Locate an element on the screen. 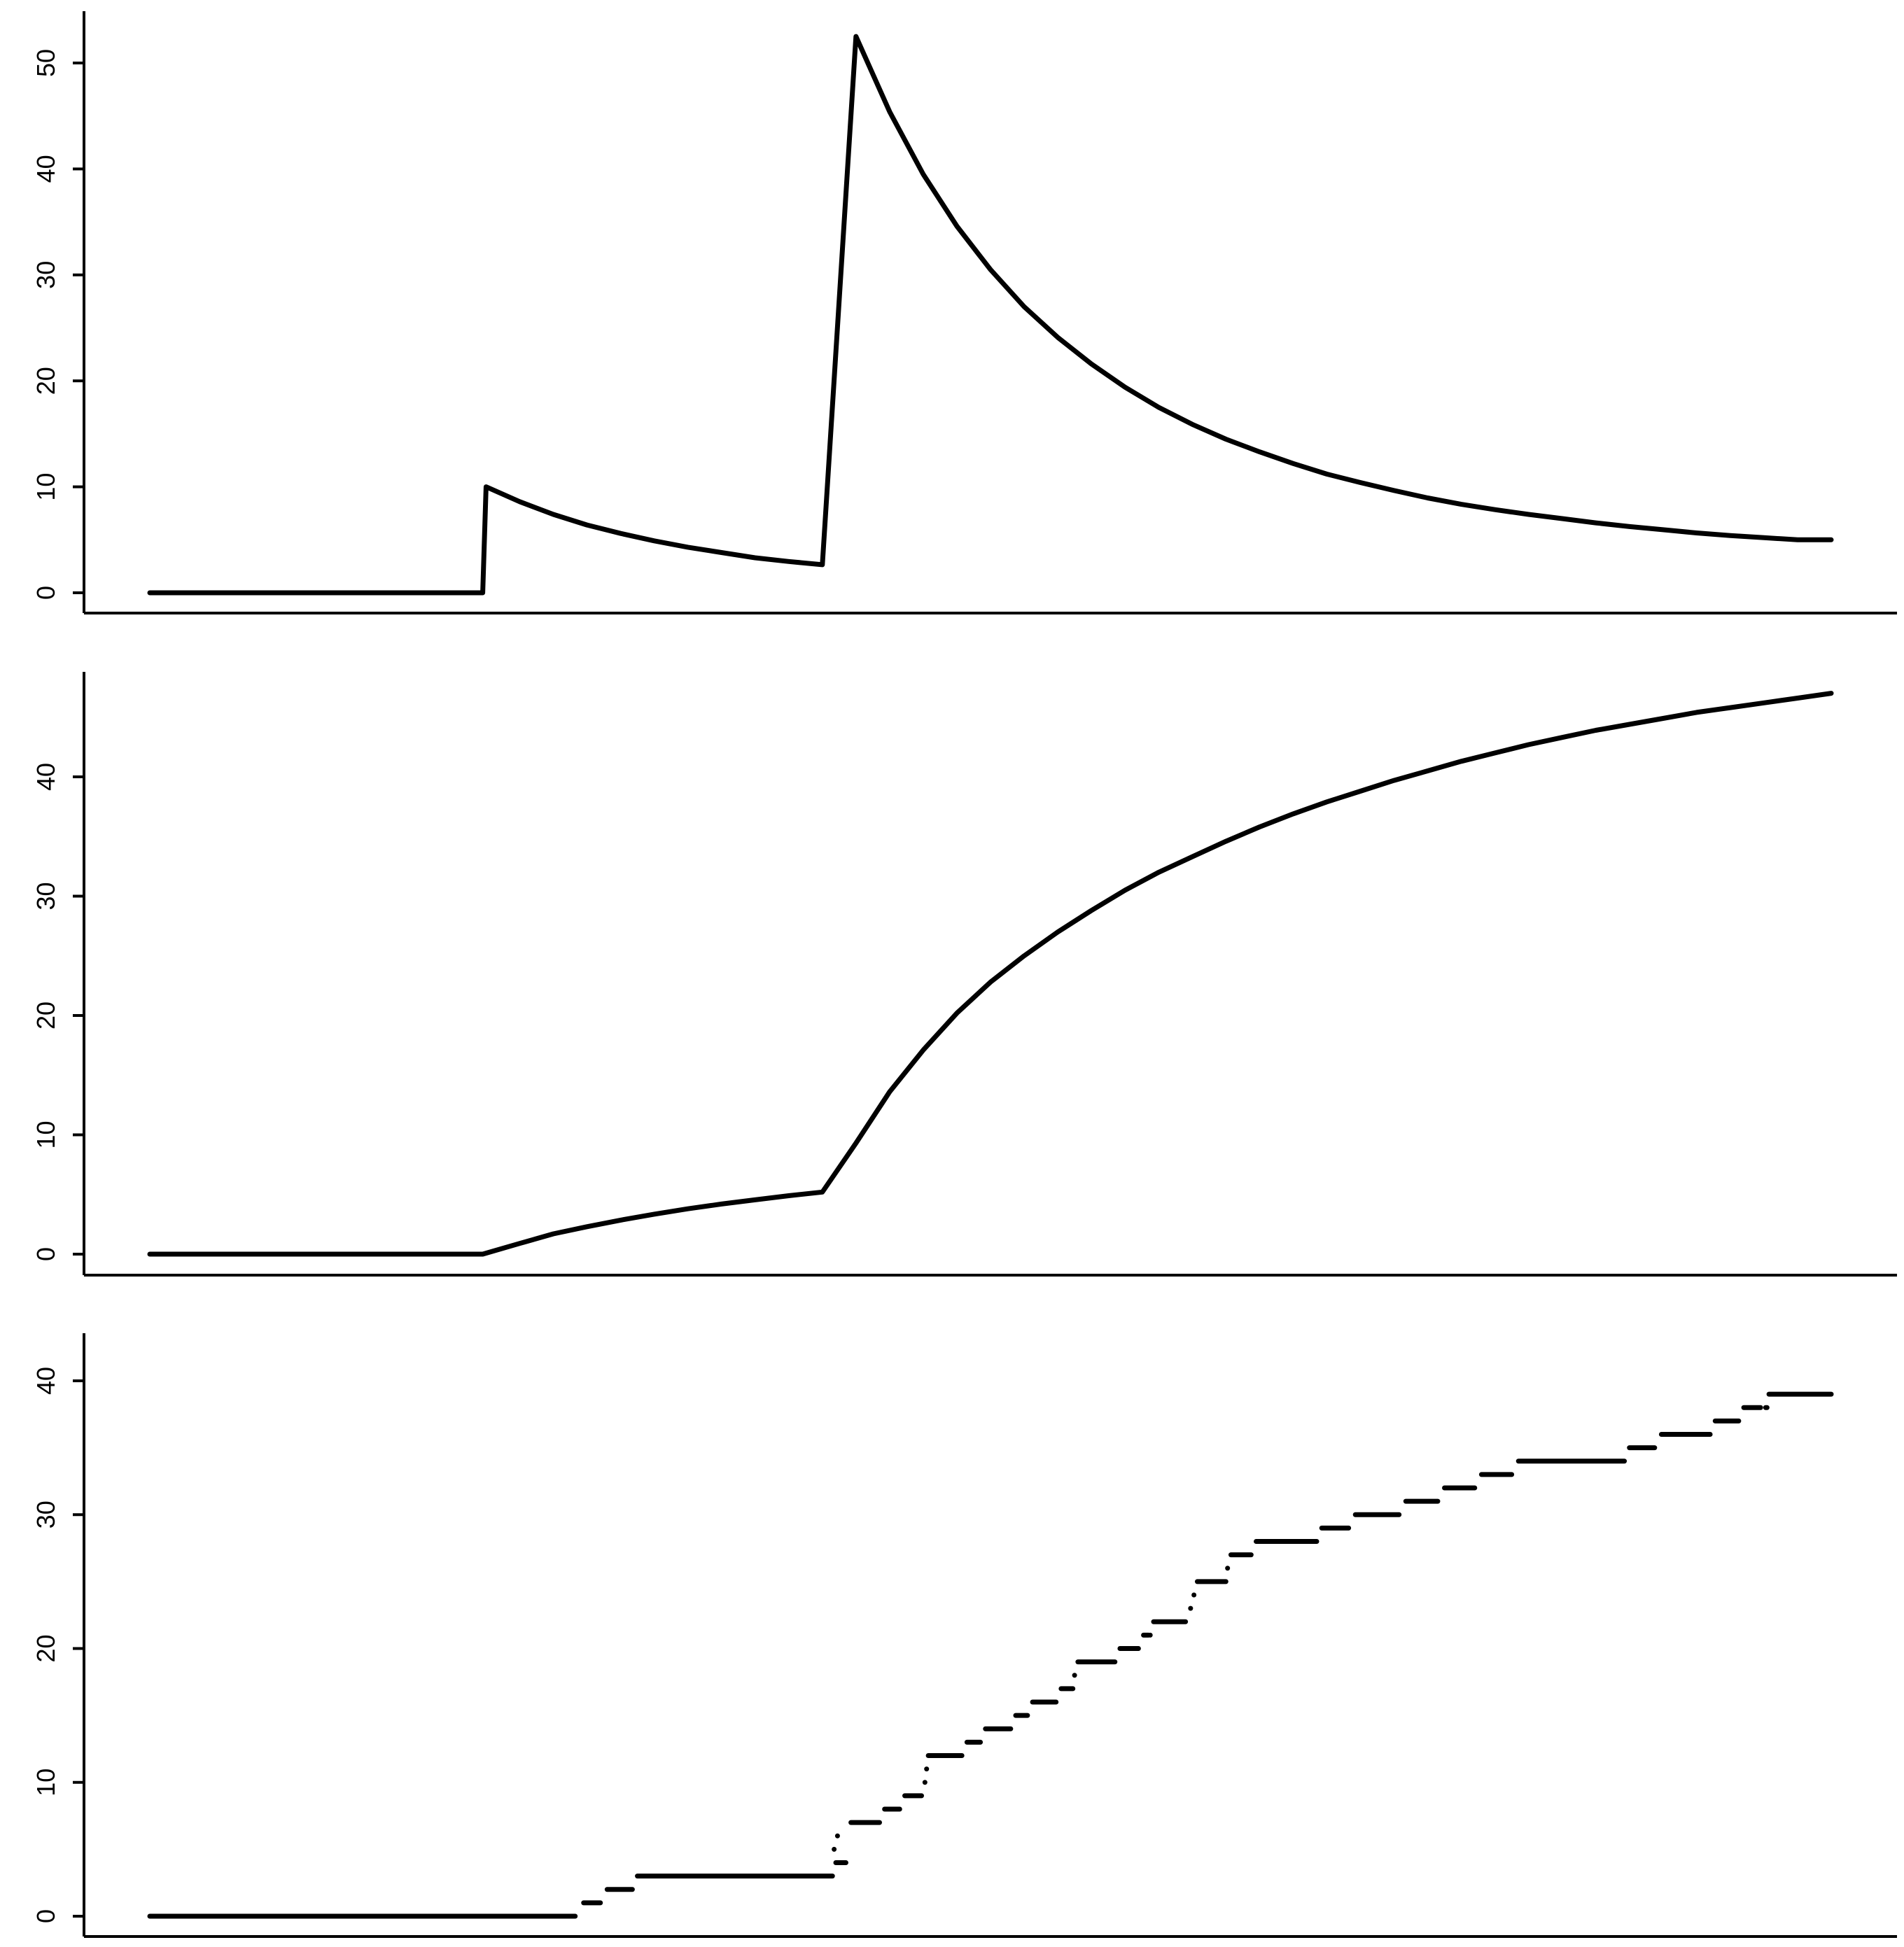 The width and height of the screenshot is (1904, 1947). y-tick-label: 50 is located at coordinates (45, 63).